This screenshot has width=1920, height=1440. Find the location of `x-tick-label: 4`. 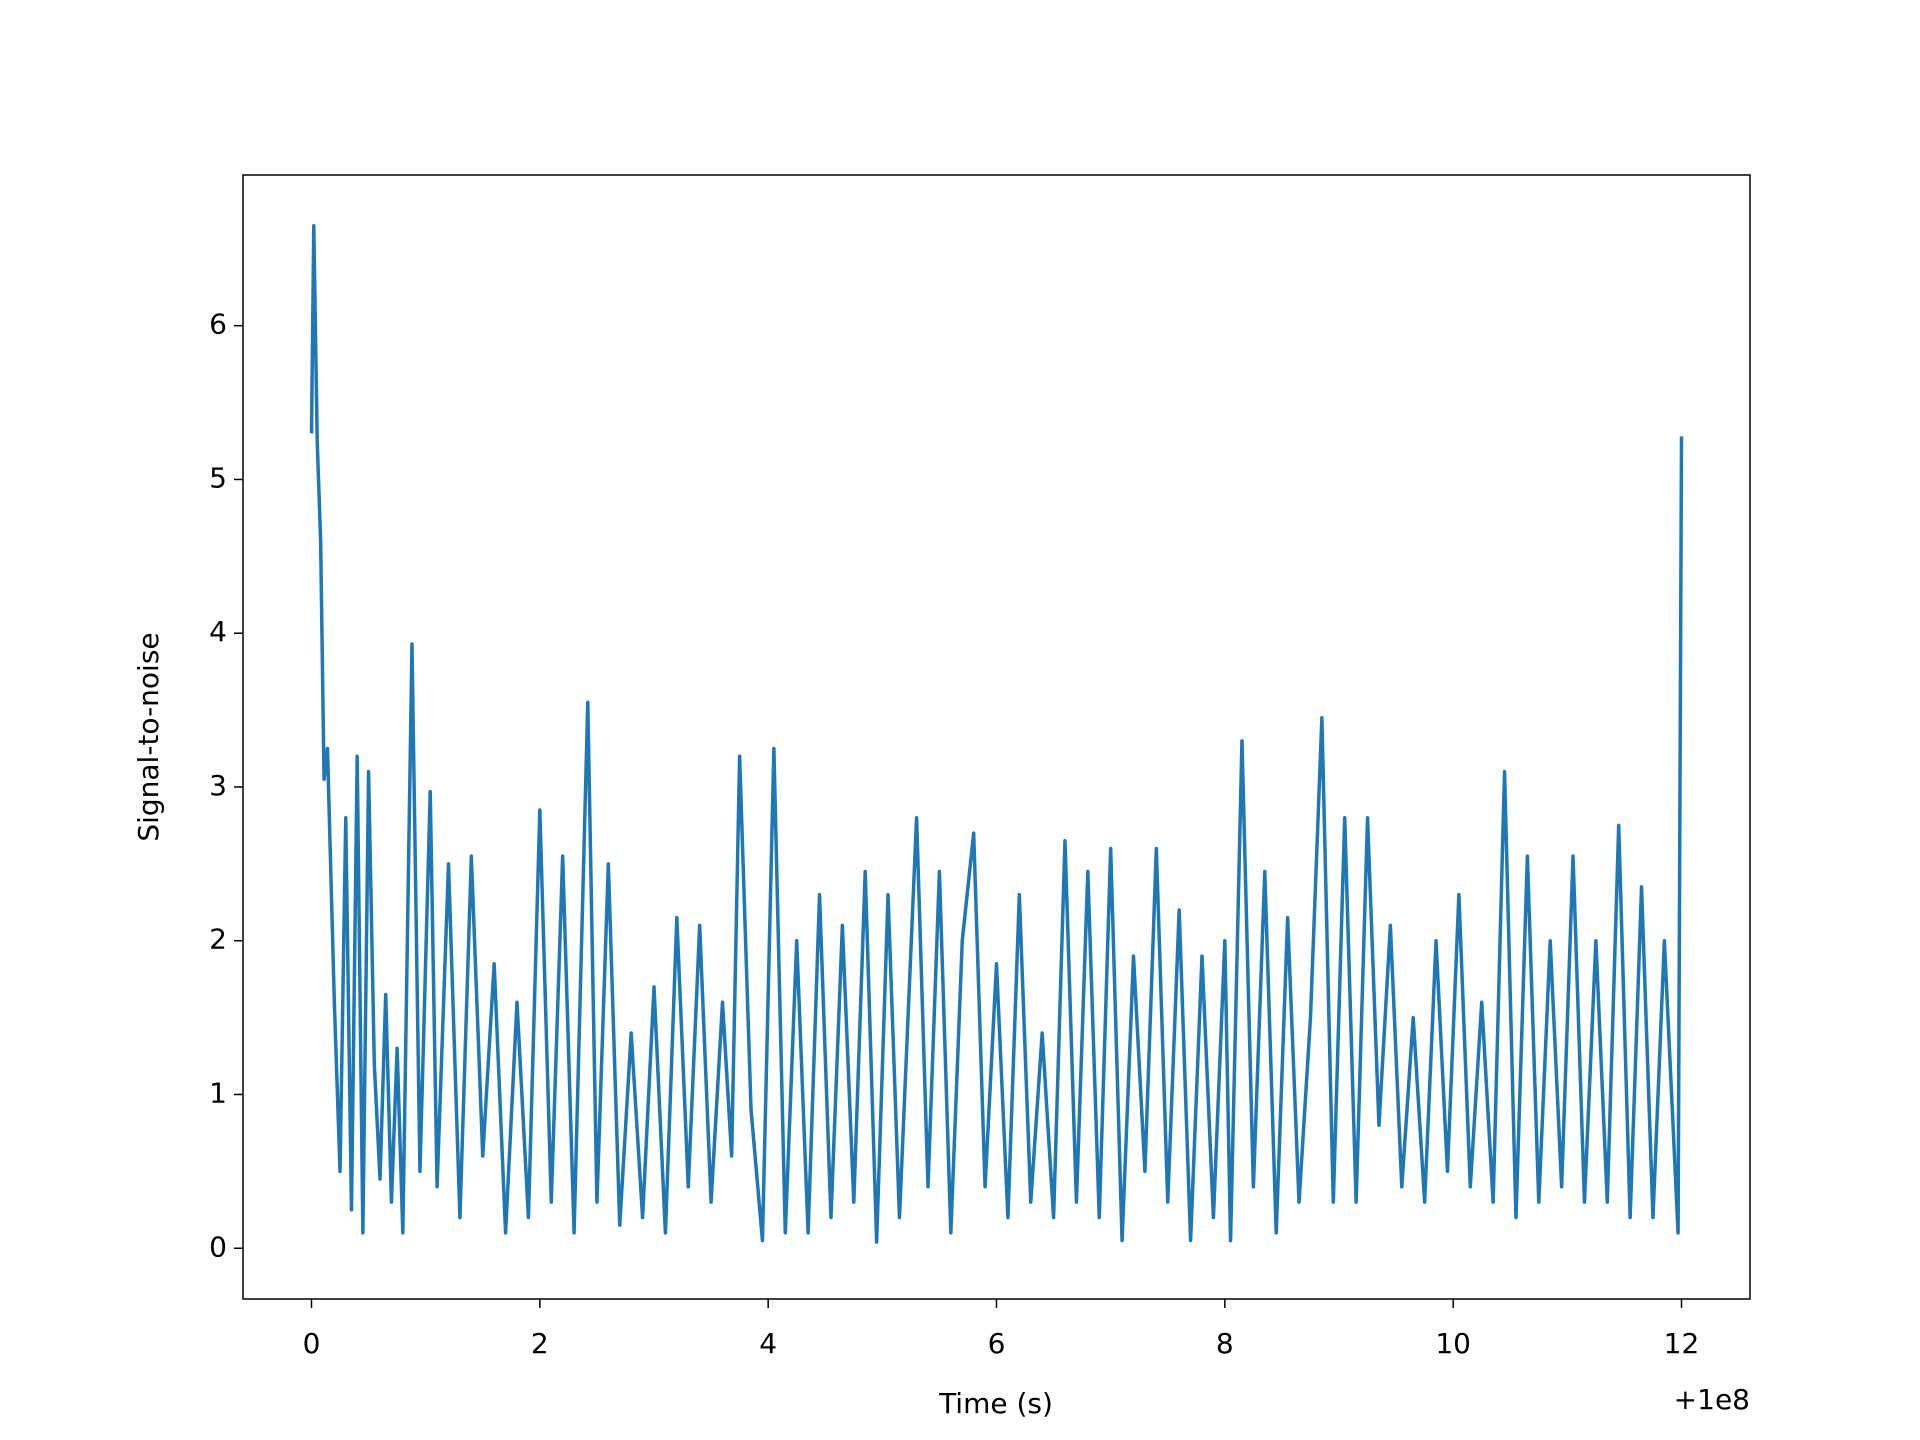

x-tick-label: 4 is located at coordinates (768, 1343).